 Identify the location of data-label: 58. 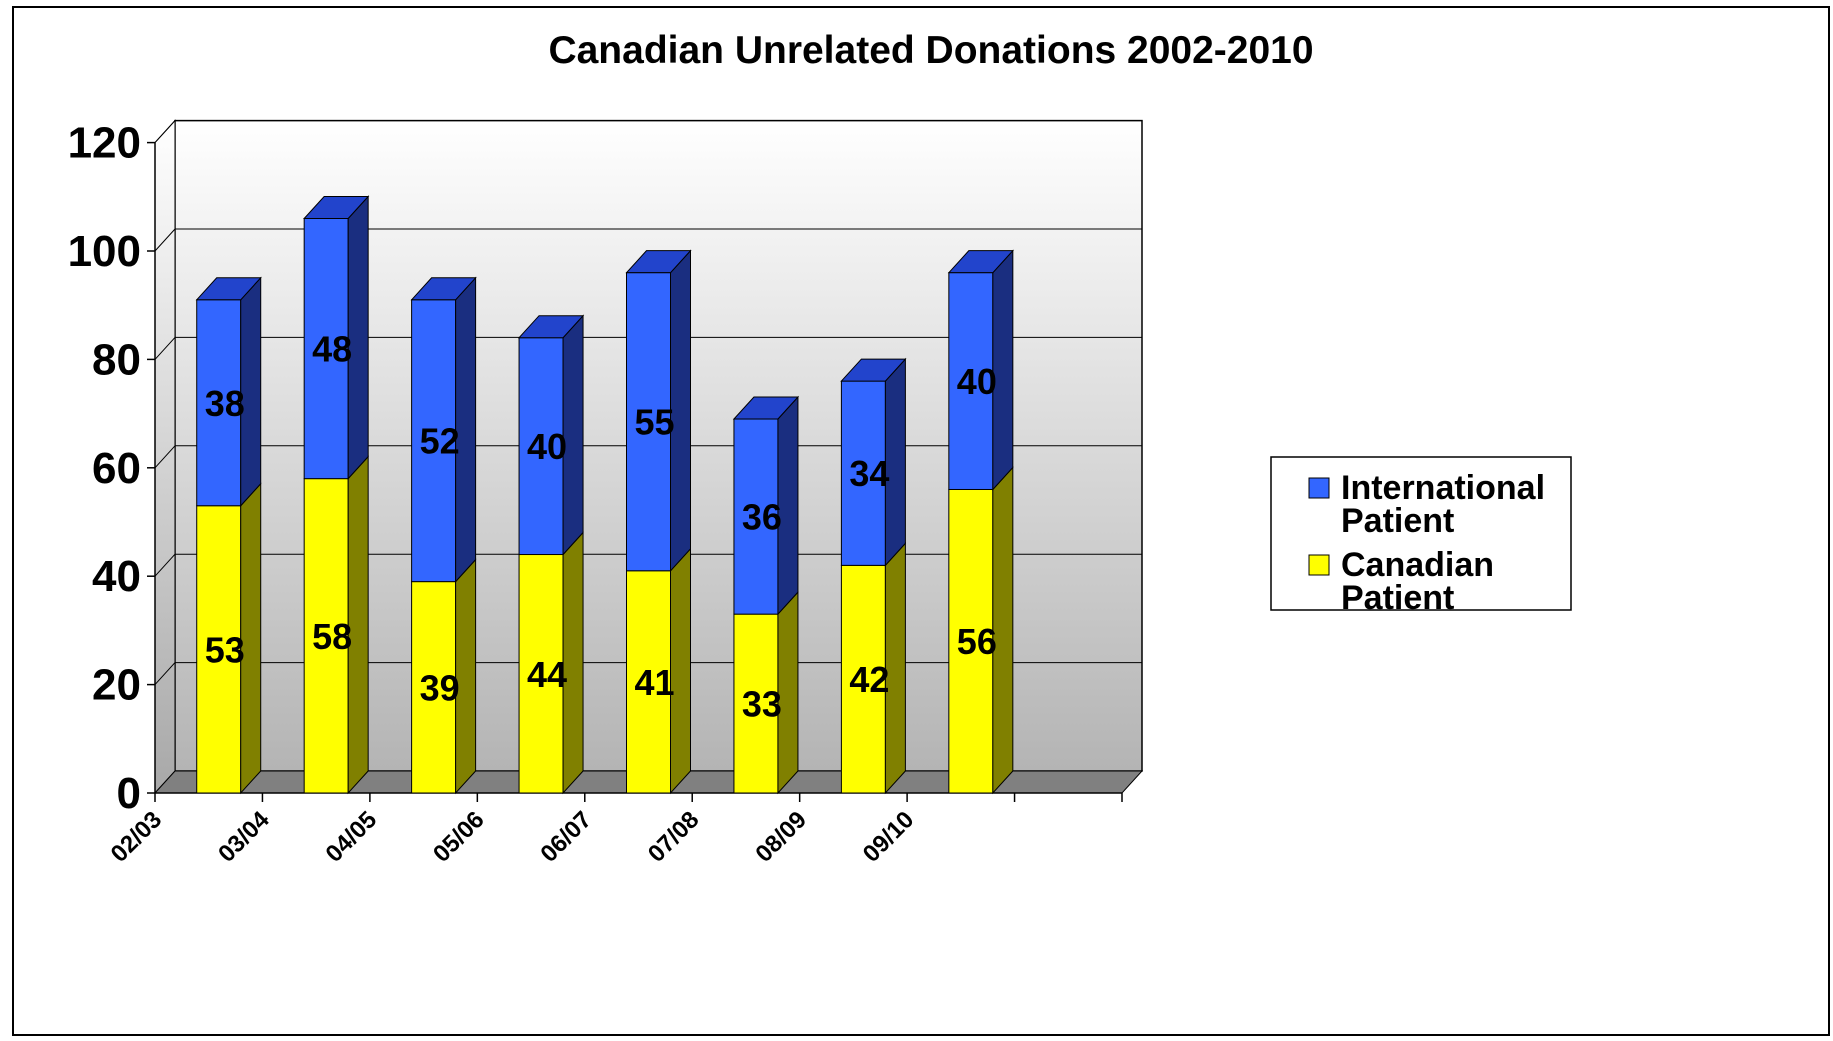
(332, 636).